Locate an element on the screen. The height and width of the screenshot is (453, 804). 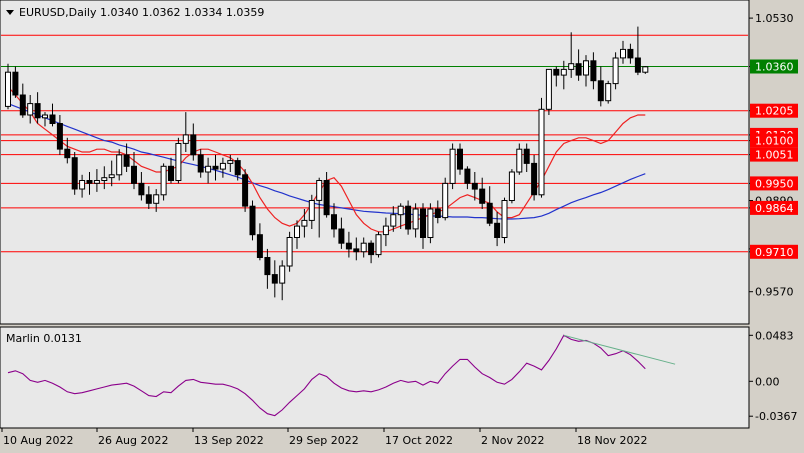
price-level-label: 0.9950 is located at coordinates (774, 183).